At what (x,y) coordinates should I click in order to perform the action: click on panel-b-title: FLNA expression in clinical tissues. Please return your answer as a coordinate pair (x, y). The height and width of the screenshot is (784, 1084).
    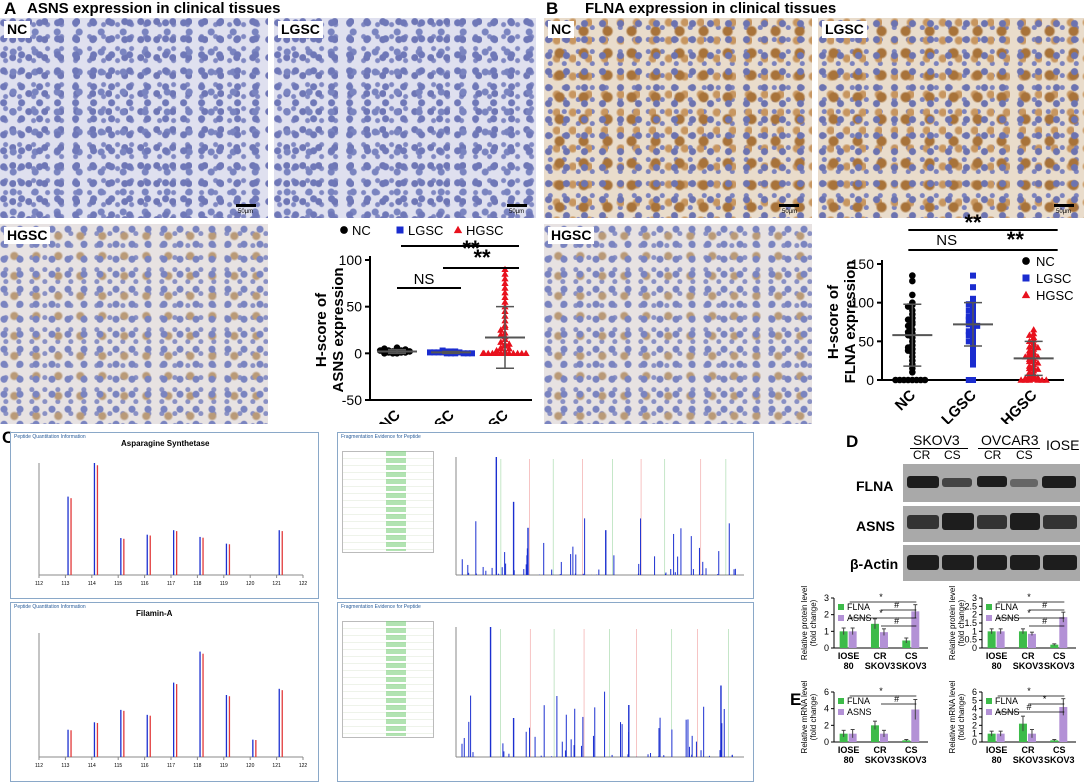
    Looking at the image, I should click on (711, 8).